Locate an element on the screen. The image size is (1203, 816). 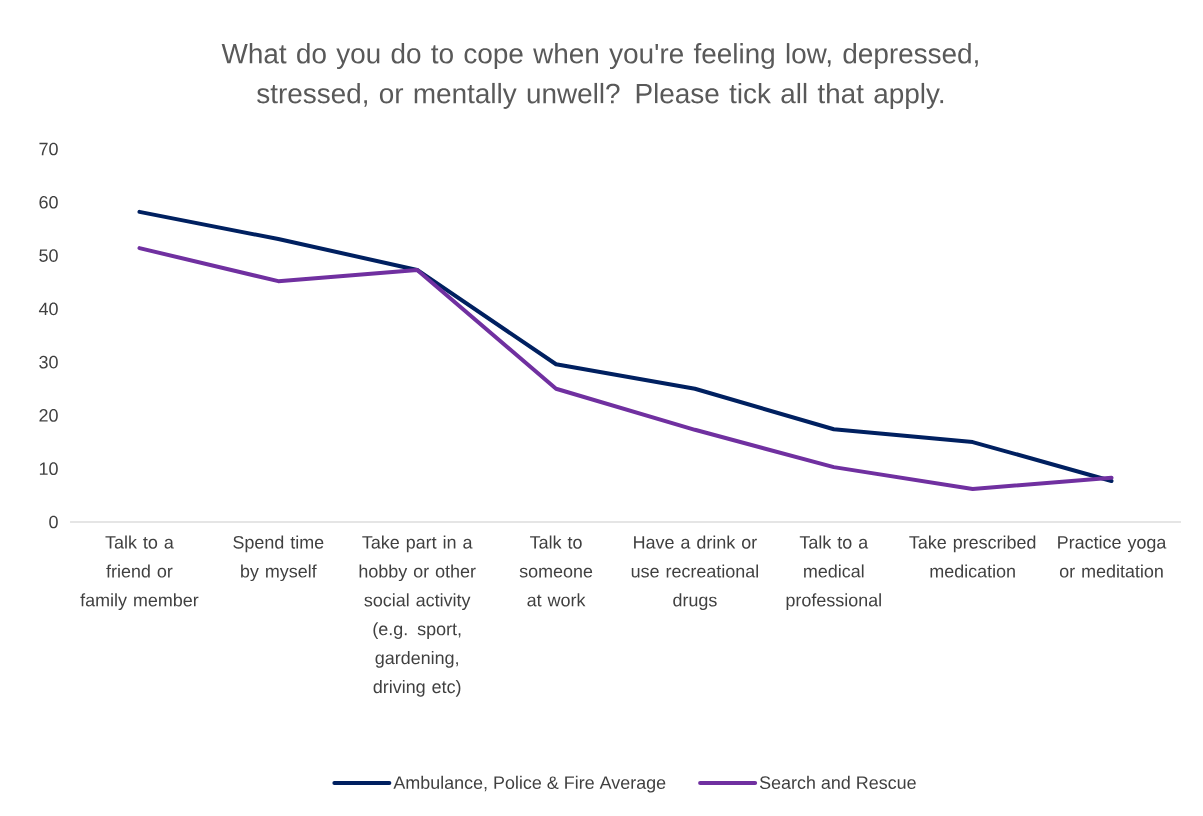
y-tick-label: 20 is located at coordinates (48, 415).